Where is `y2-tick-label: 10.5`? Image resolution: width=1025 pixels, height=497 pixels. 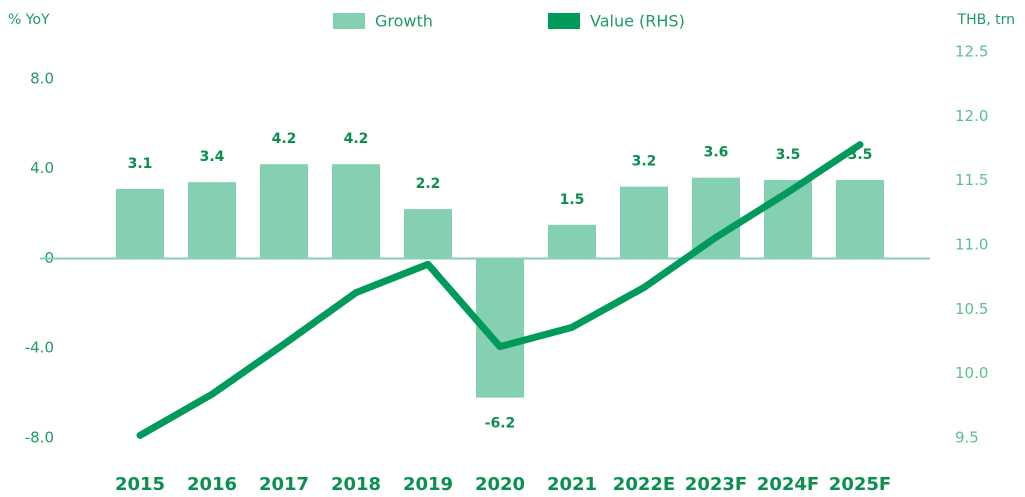
y2-tick-label: 10.5 is located at coordinates (971, 309).